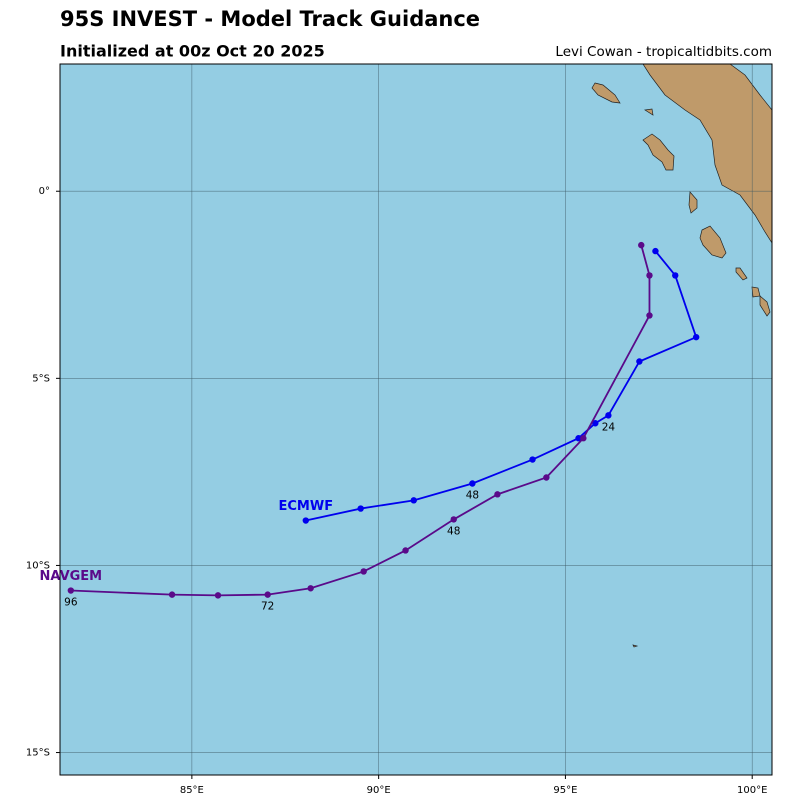  Describe the element at coordinates (565, 790) in the screenshot. I see `x-tick-label: 95°E` at that location.